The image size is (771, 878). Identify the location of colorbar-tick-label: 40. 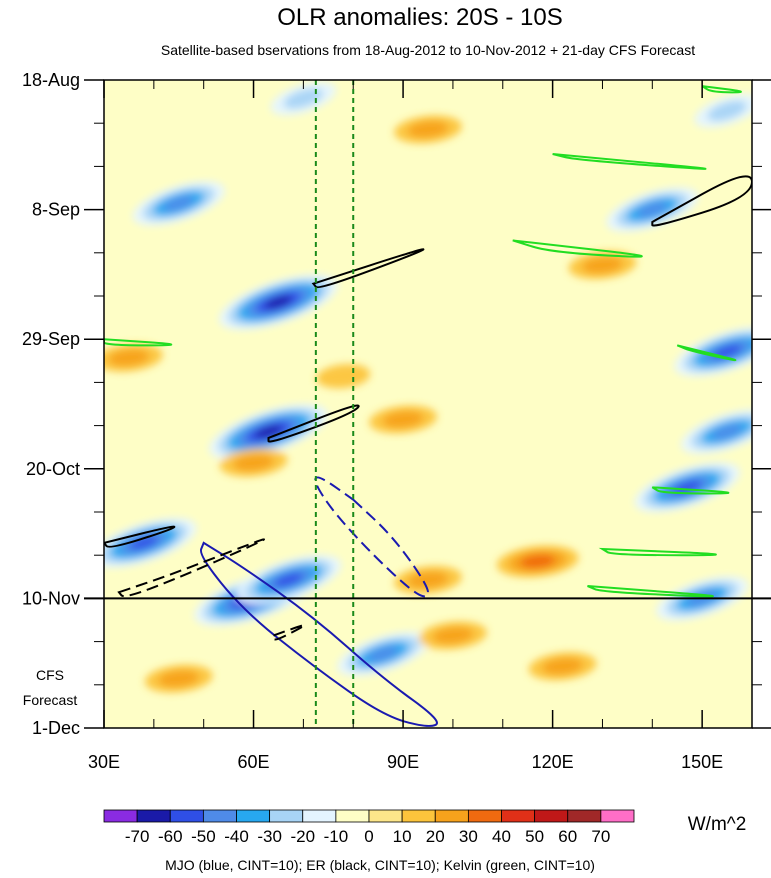
(501, 836).